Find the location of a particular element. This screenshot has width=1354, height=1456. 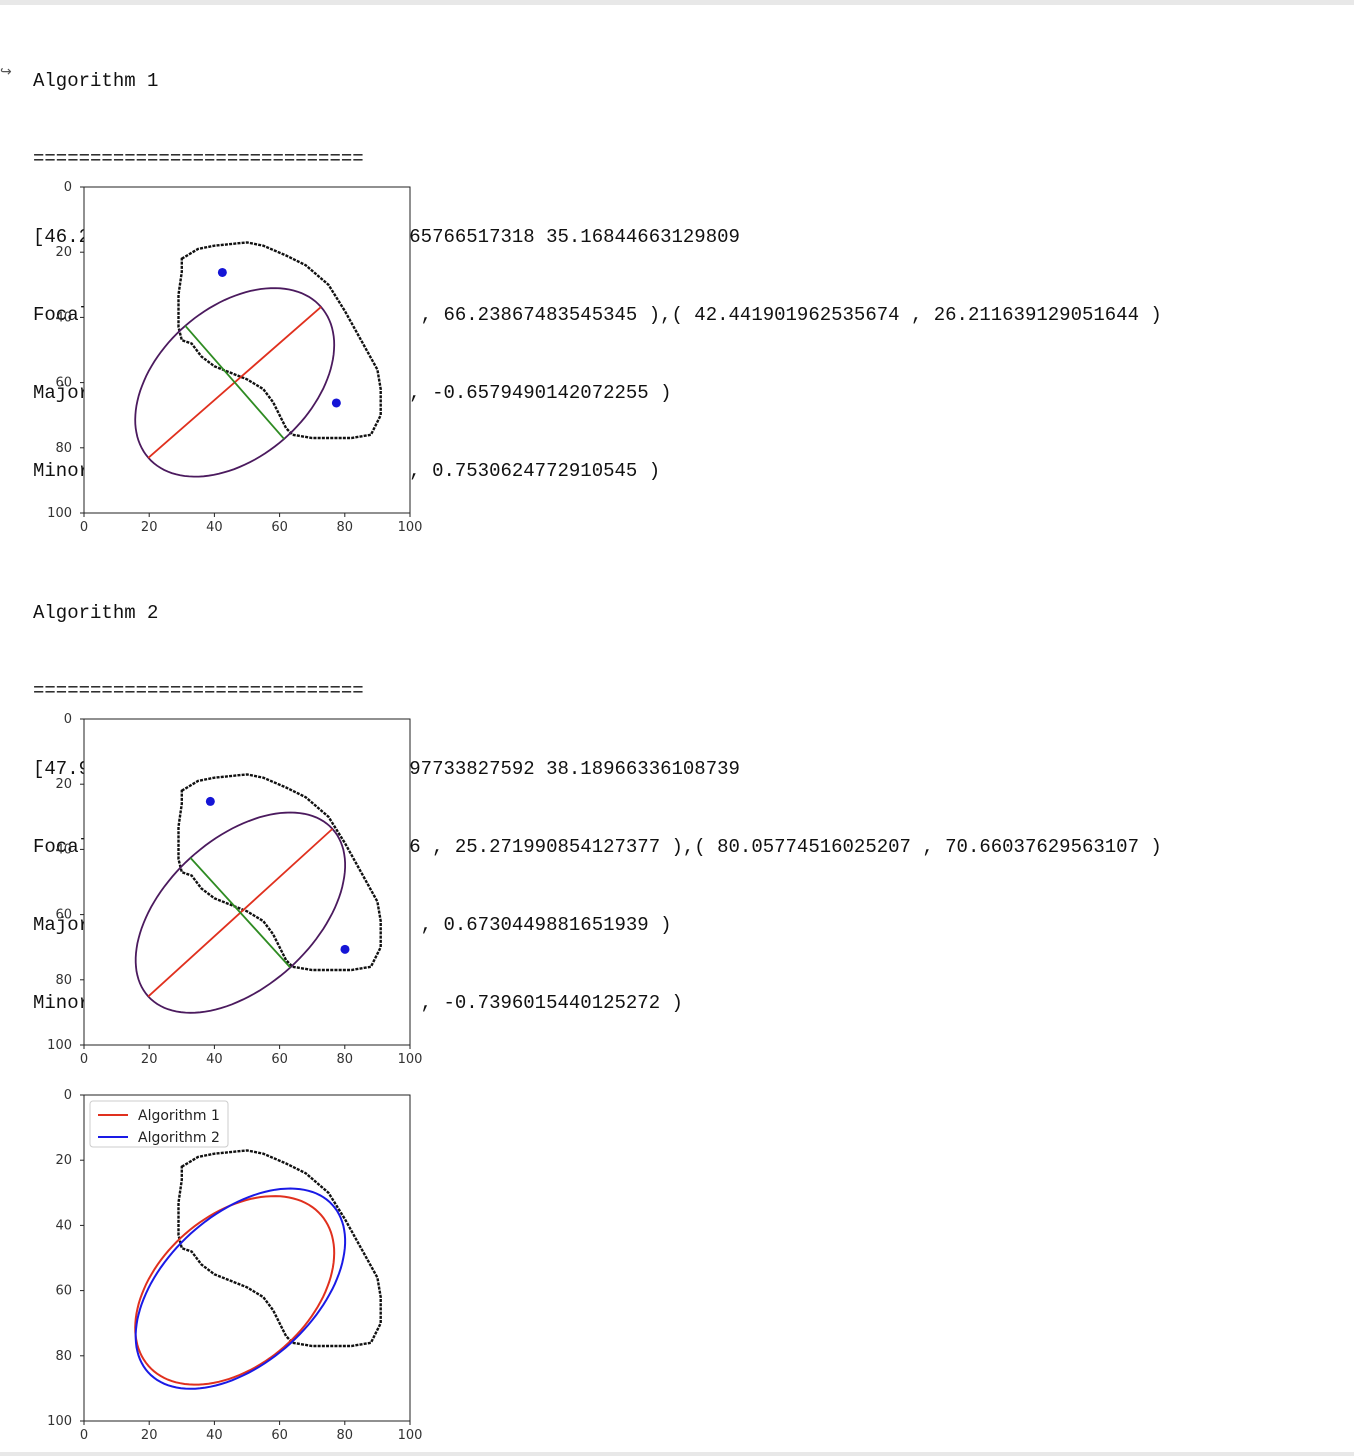

legend-box is located at coordinates (159, 1124).